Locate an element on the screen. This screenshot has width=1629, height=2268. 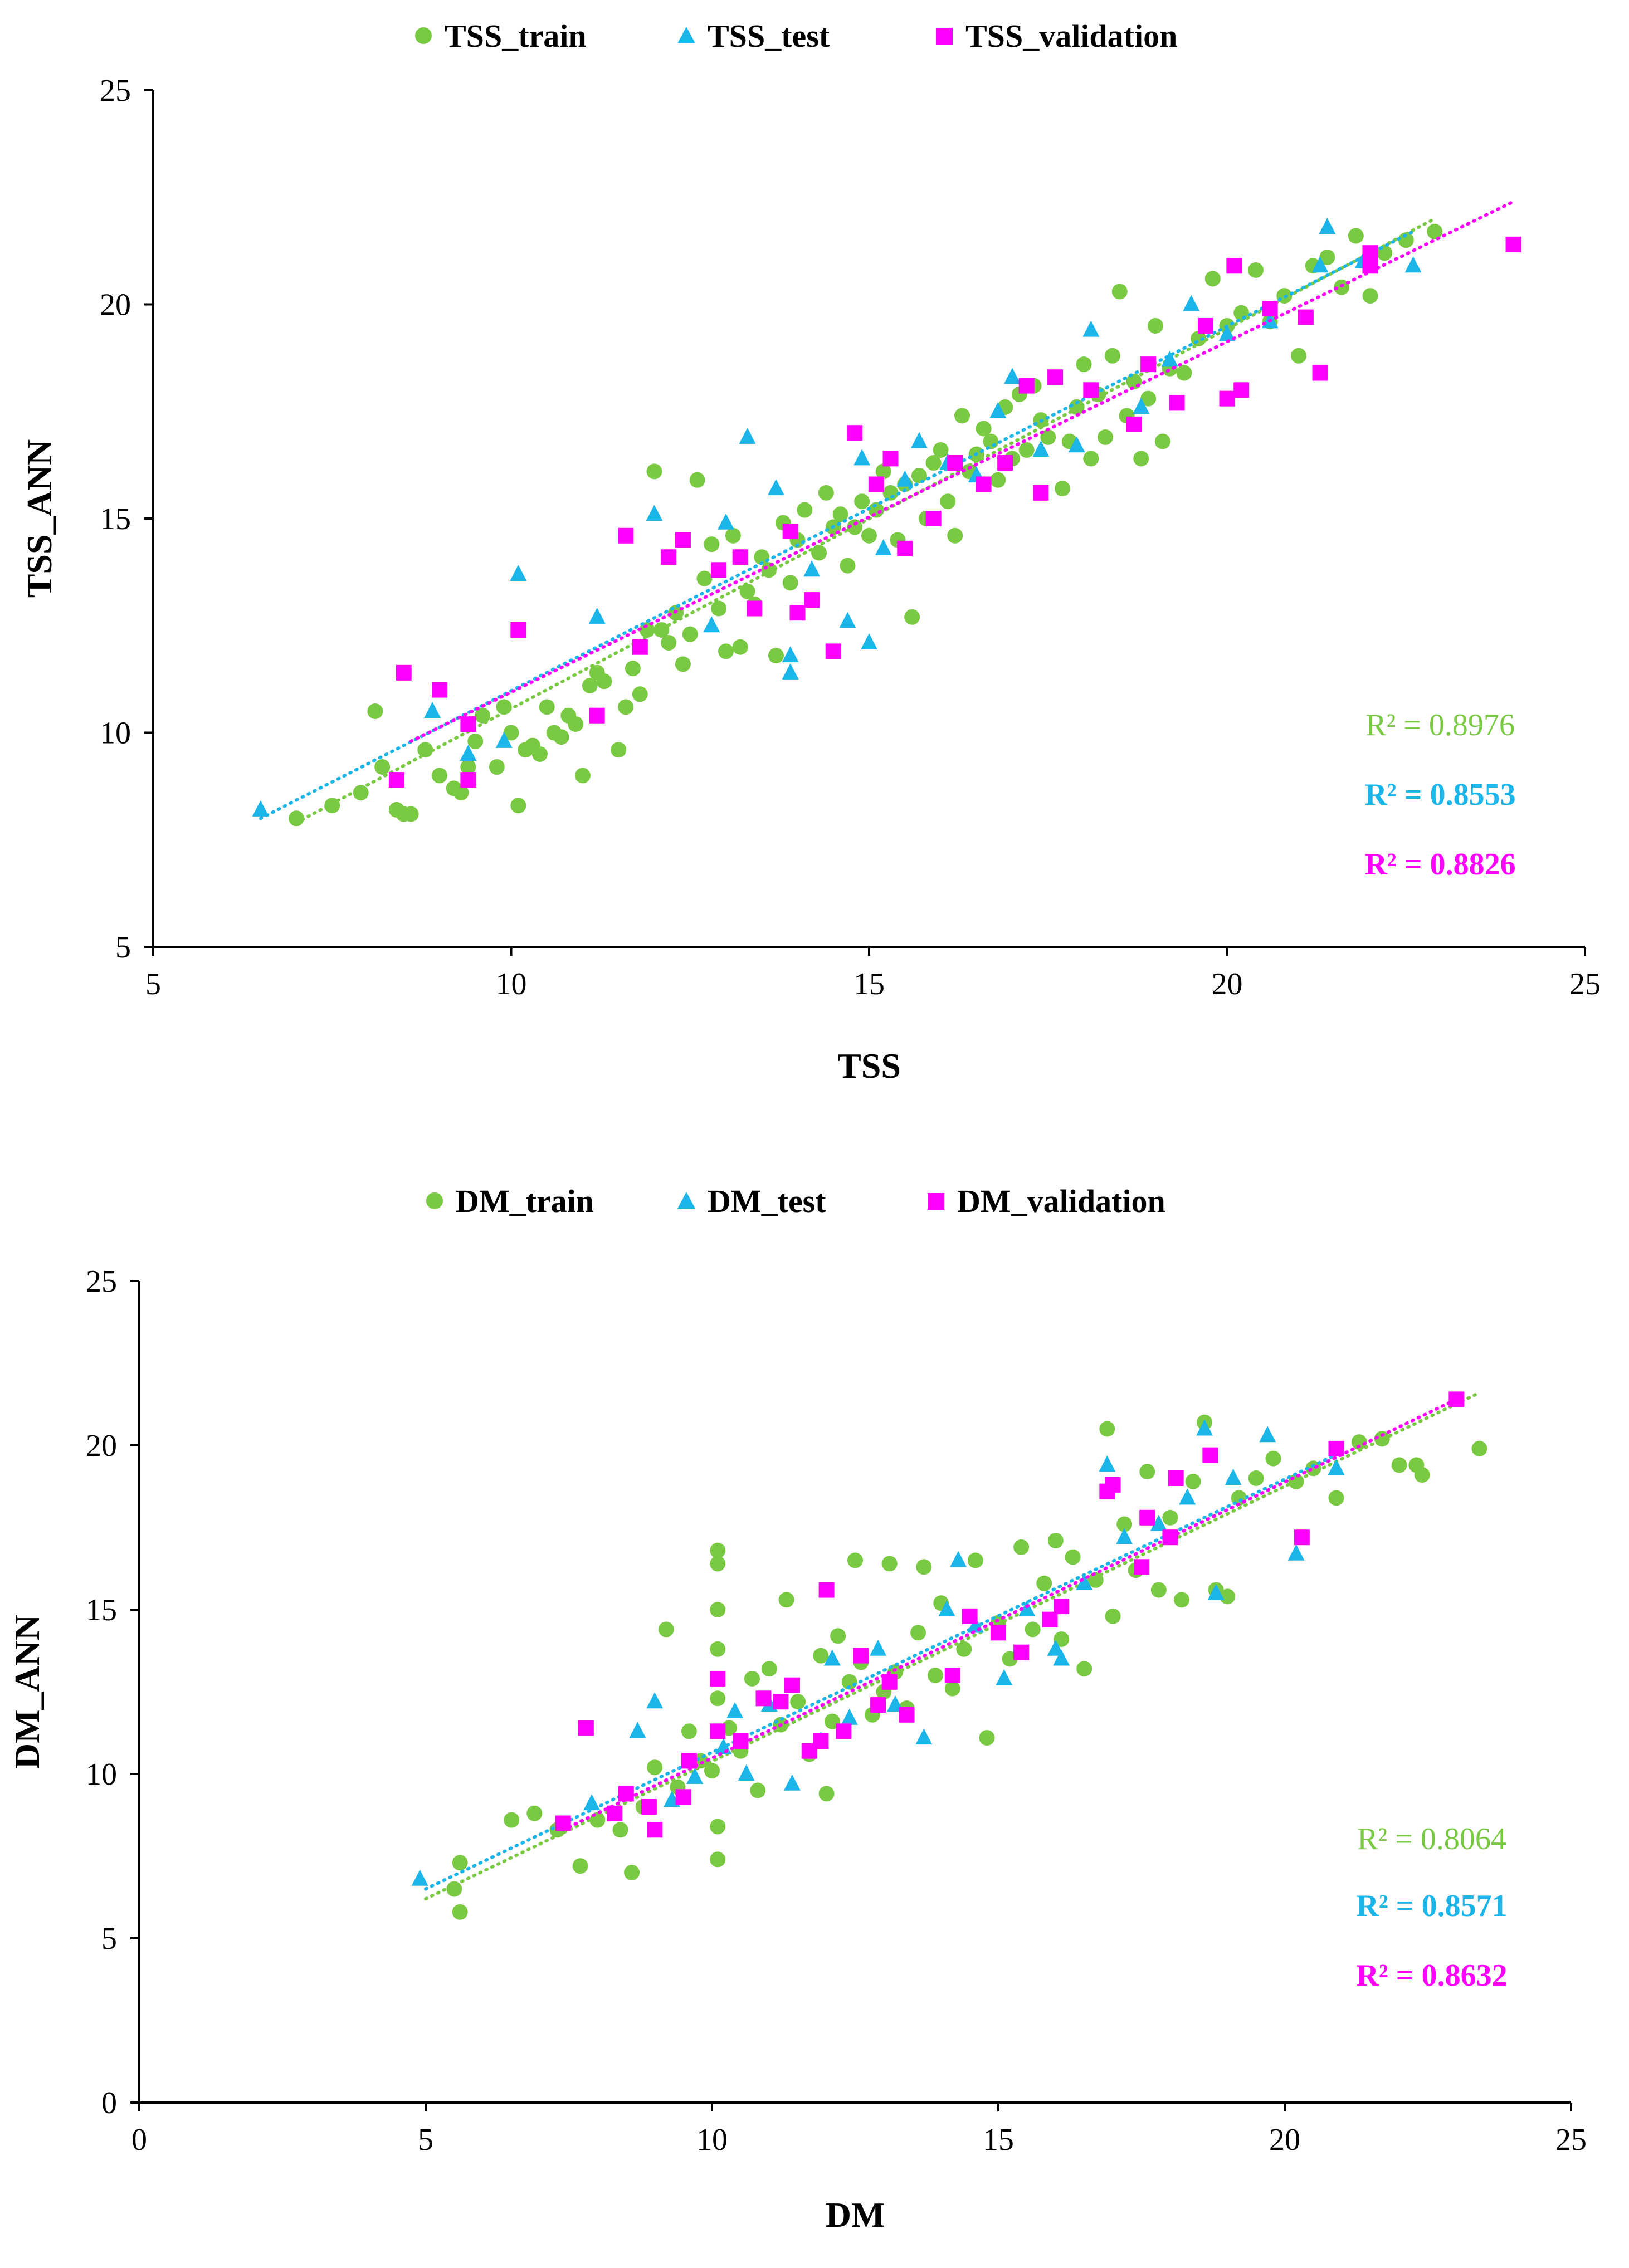
x-tick-label: 25 is located at coordinates (1585, 984).